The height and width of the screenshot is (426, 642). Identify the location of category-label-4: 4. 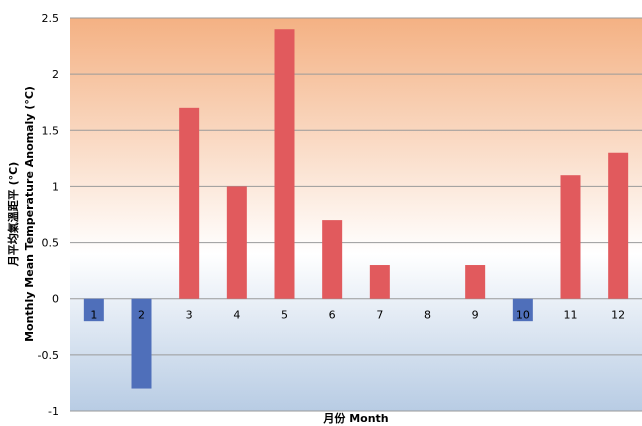
(236, 315).